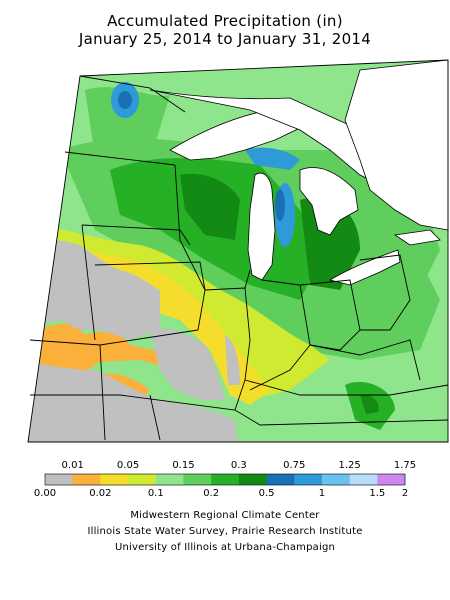 The image size is (450, 600). Describe the element at coordinates (115, 349) in the screenshot. I see `field-orange` at that location.